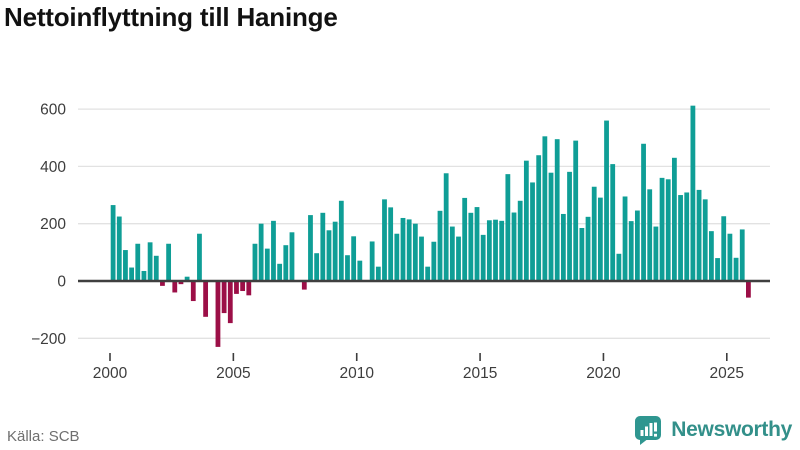 Image resolution: width=800 pixels, height=450 pixels. I want to click on x-axis-label: 2020, so click(603, 373).